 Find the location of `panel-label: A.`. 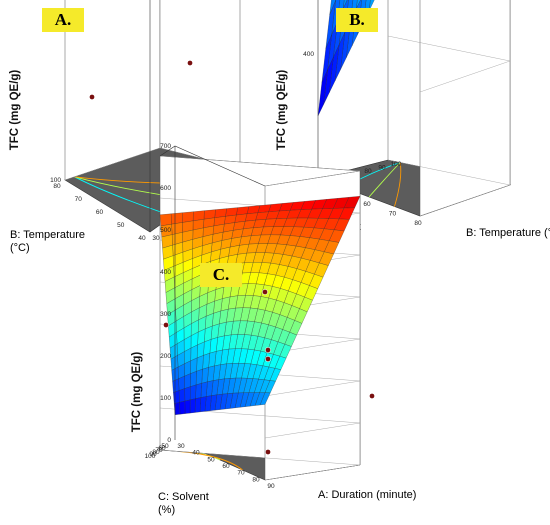

panel-label: A. is located at coordinates (63, 19).